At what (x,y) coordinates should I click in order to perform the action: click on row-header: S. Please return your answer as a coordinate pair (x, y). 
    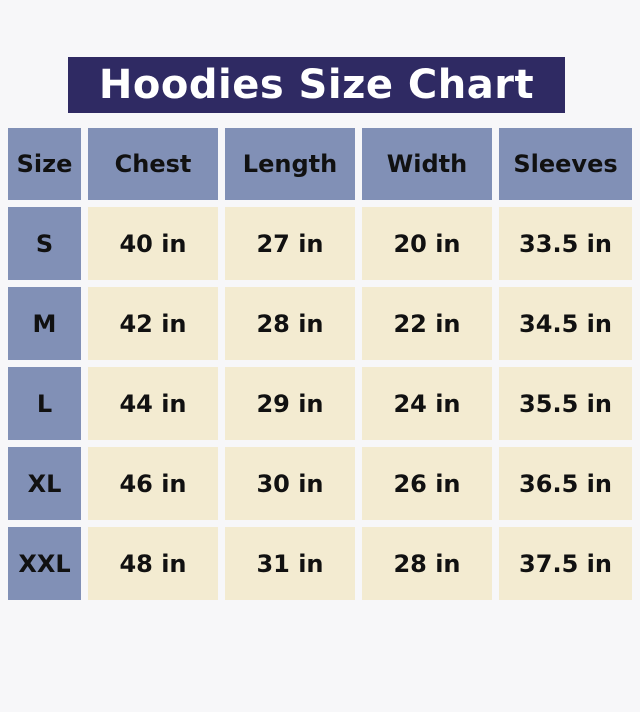
    Looking at the image, I should click on (44, 243).